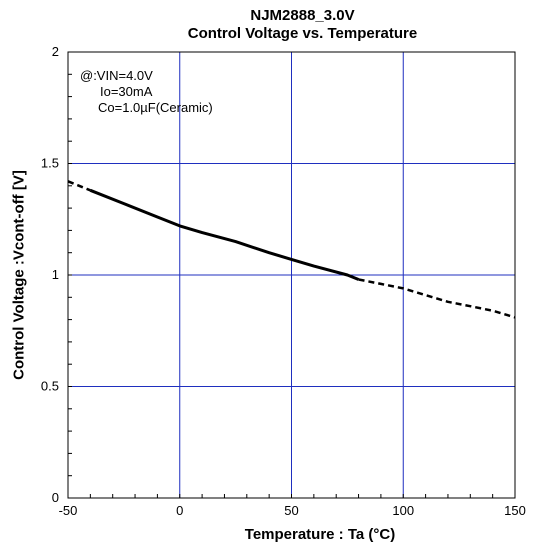 The image size is (537, 551). I want to click on chart-title: NJM2888_3.0V, so click(302, 15).